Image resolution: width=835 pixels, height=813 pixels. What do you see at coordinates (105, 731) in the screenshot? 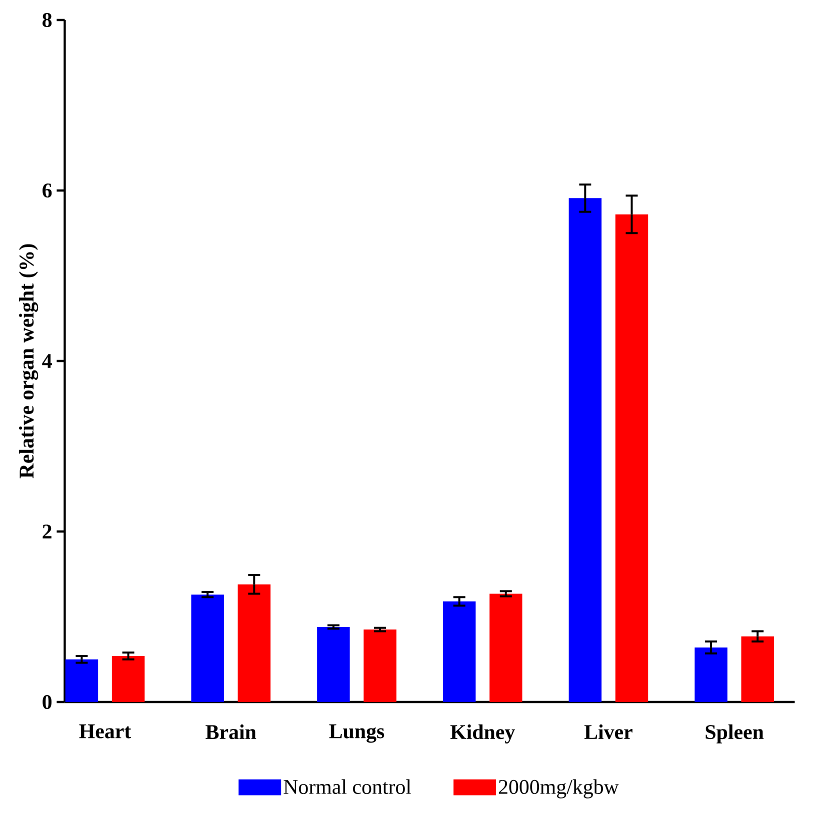
I see `x-tick-label: Heart` at bounding box center [105, 731].